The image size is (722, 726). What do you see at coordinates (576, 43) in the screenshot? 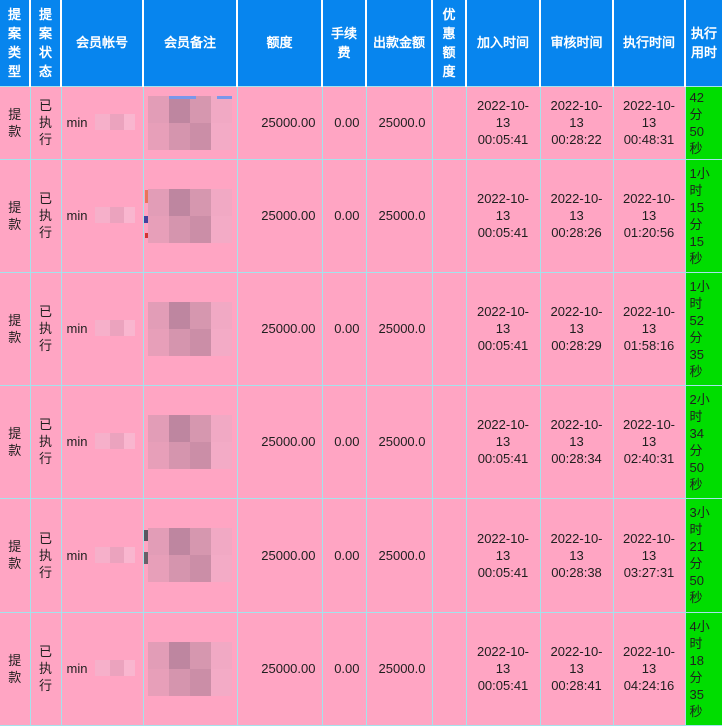
I see `column-header-review-time: 审核时间` at bounding box center [576, 43].